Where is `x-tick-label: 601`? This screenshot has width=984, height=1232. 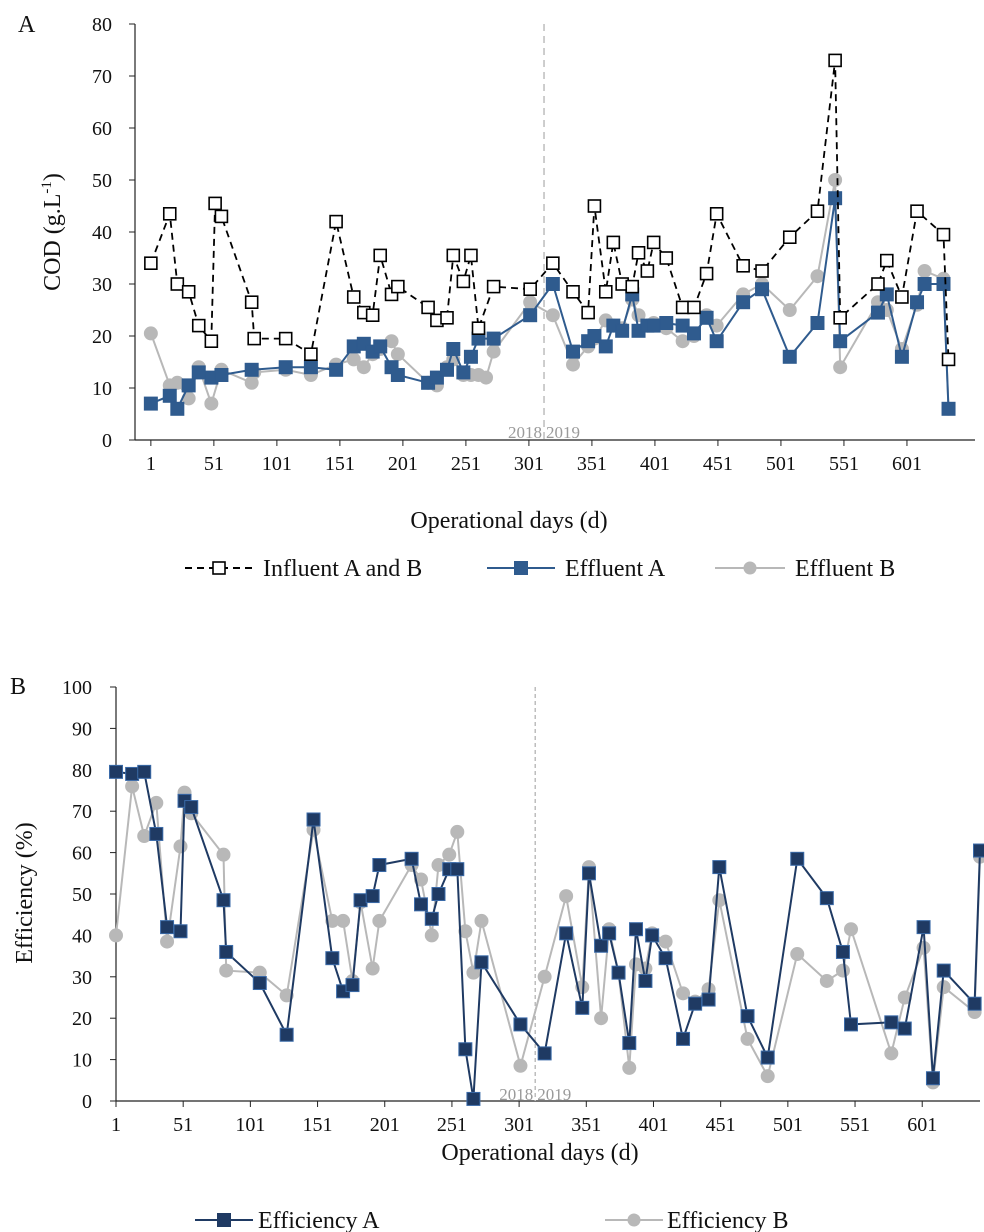
x-tick-label: 601 is located at coordinates (907, 464).